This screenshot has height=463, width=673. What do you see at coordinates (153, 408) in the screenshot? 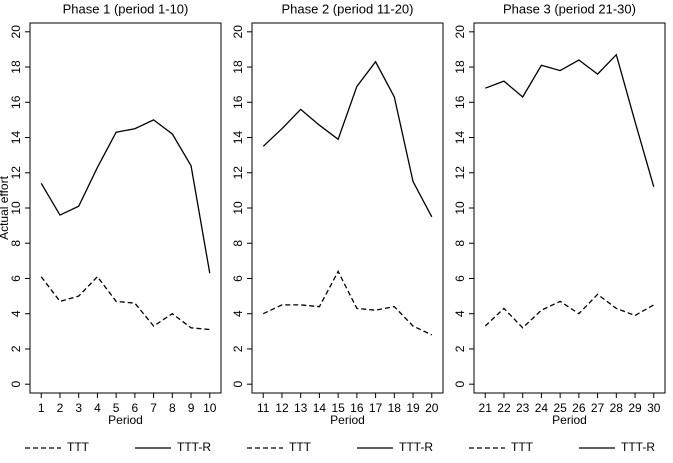
I see `x-tick-label: 7` at bounding box center [153, 408].